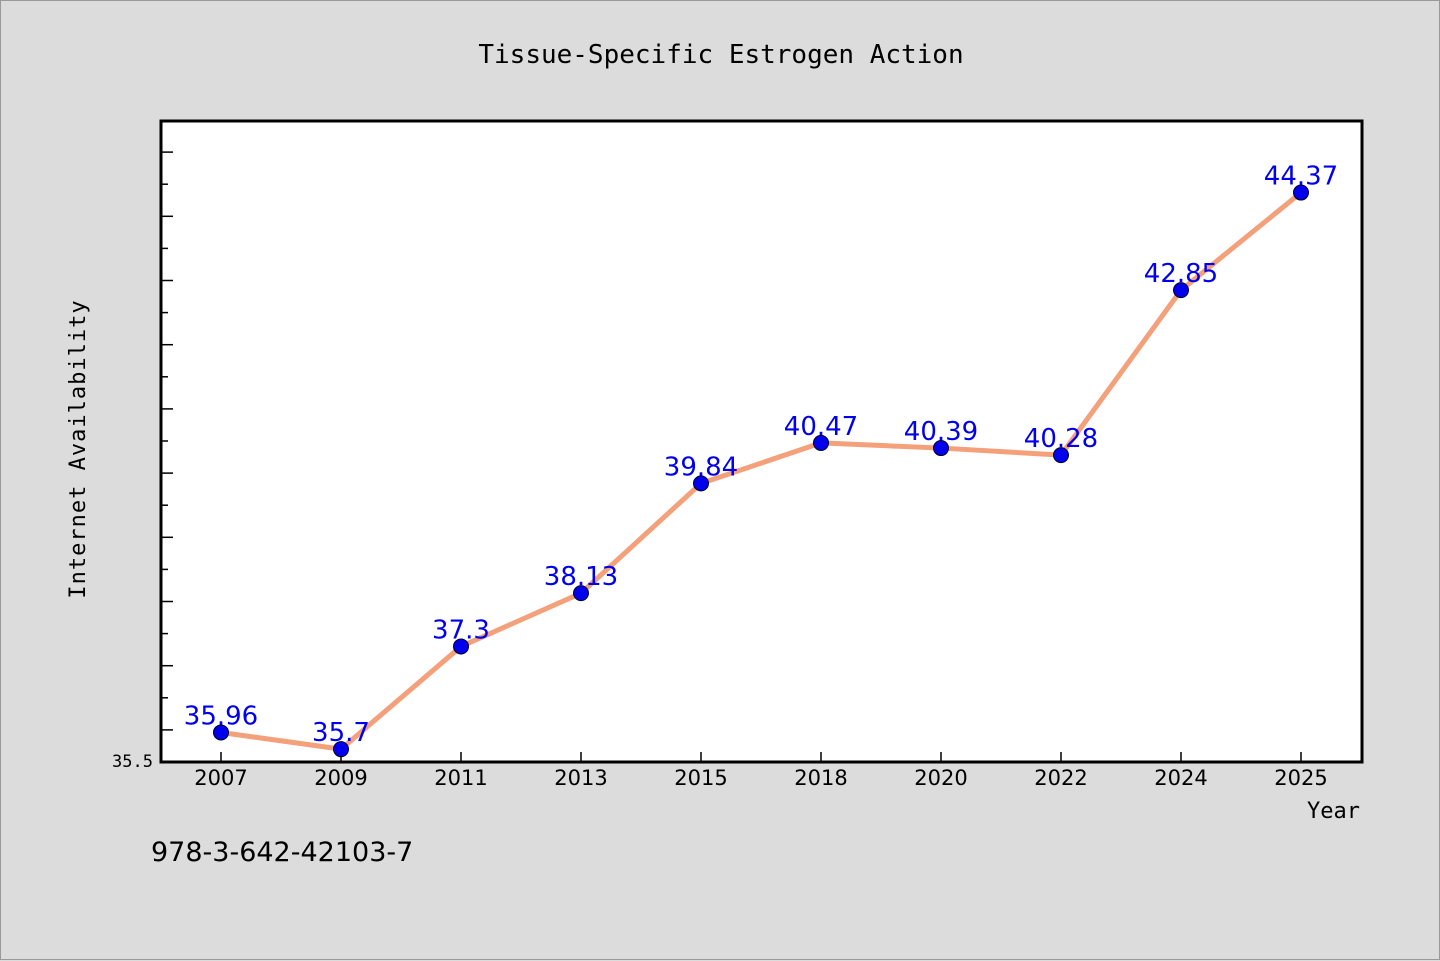 This screenshot has width=1440, height=961. Describe the element at coordinates (340, 778) in the screenshot. I see `x-tick-label: 2009` at that location.